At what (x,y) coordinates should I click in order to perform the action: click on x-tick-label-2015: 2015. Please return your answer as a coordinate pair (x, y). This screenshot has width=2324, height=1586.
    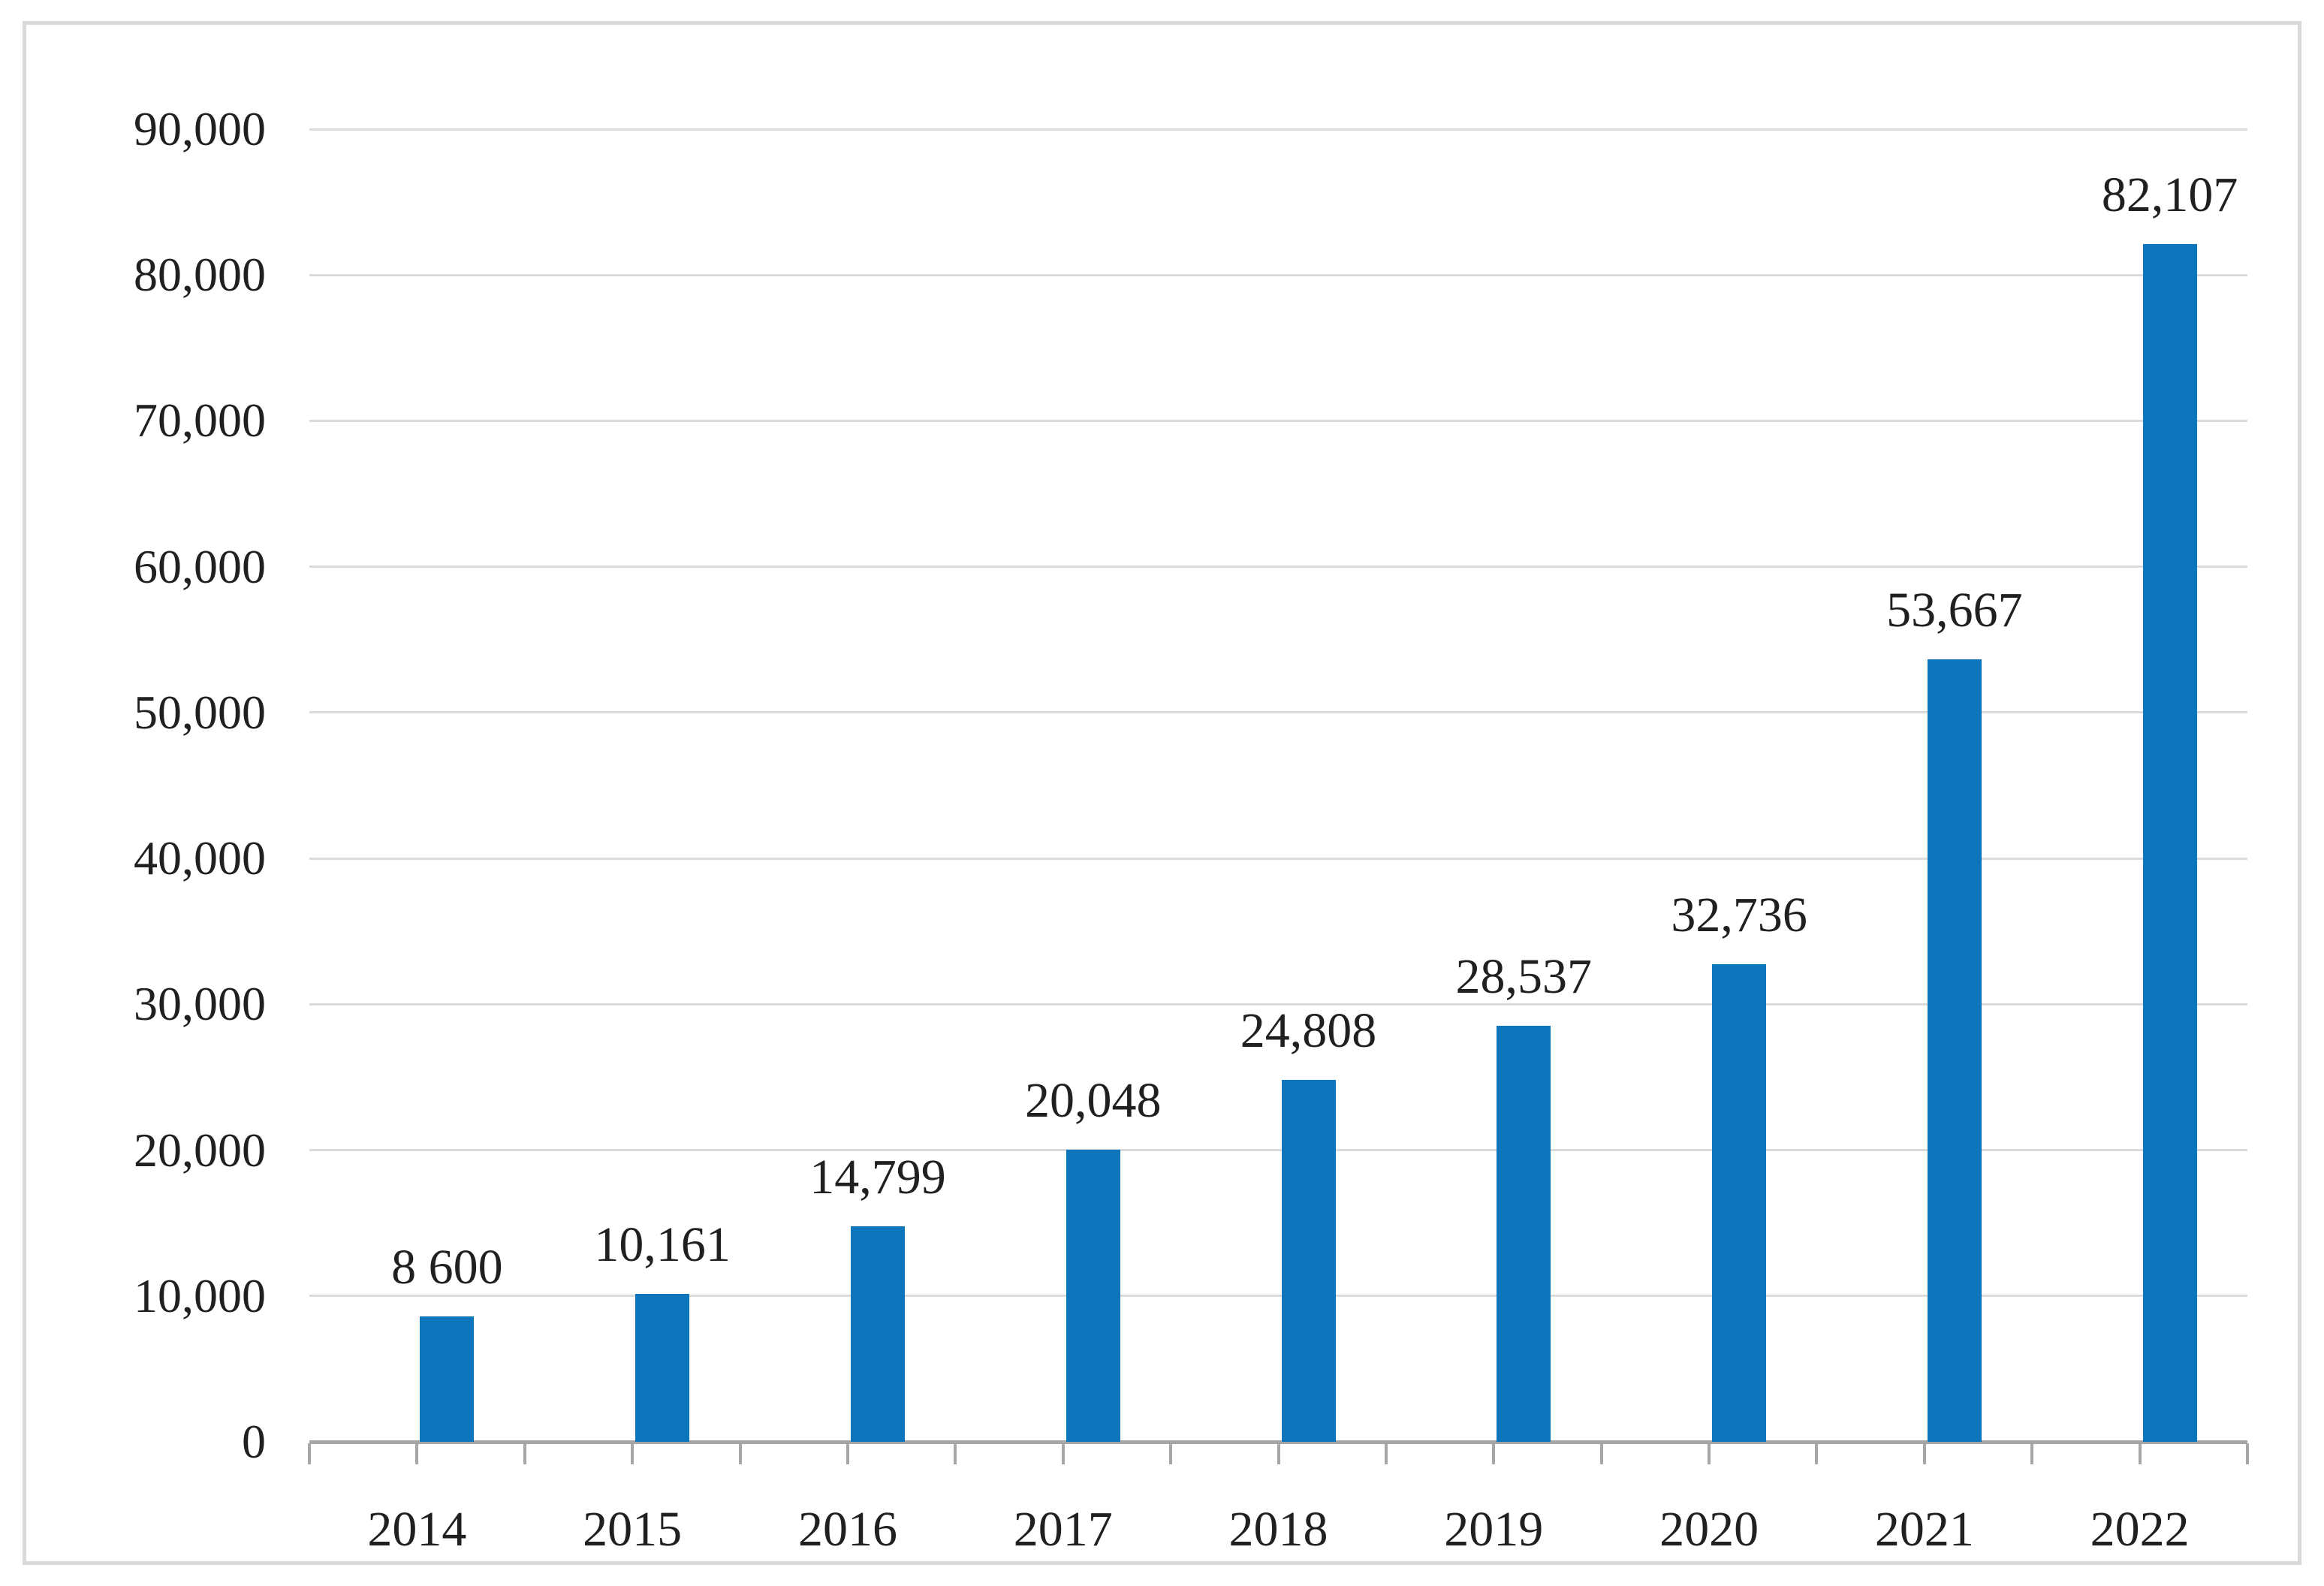
    Looking at the image, I should click on (633, 1529).